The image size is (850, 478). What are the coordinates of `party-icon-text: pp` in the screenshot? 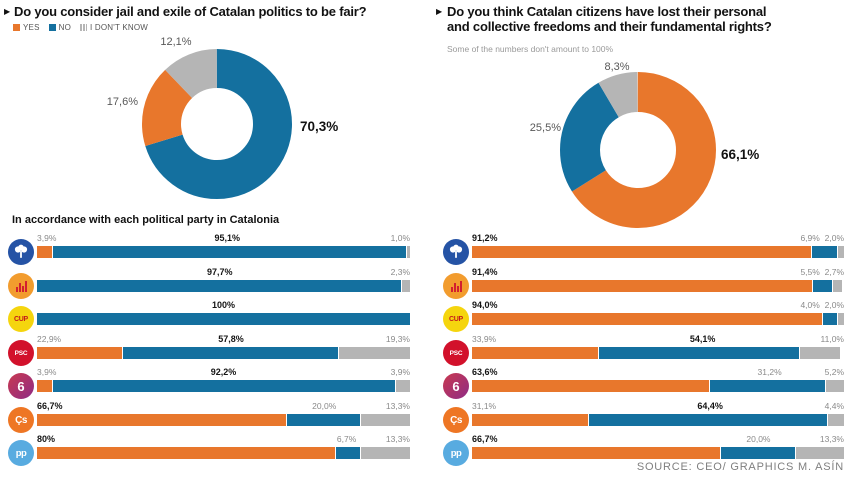 It's located at (456, 453).